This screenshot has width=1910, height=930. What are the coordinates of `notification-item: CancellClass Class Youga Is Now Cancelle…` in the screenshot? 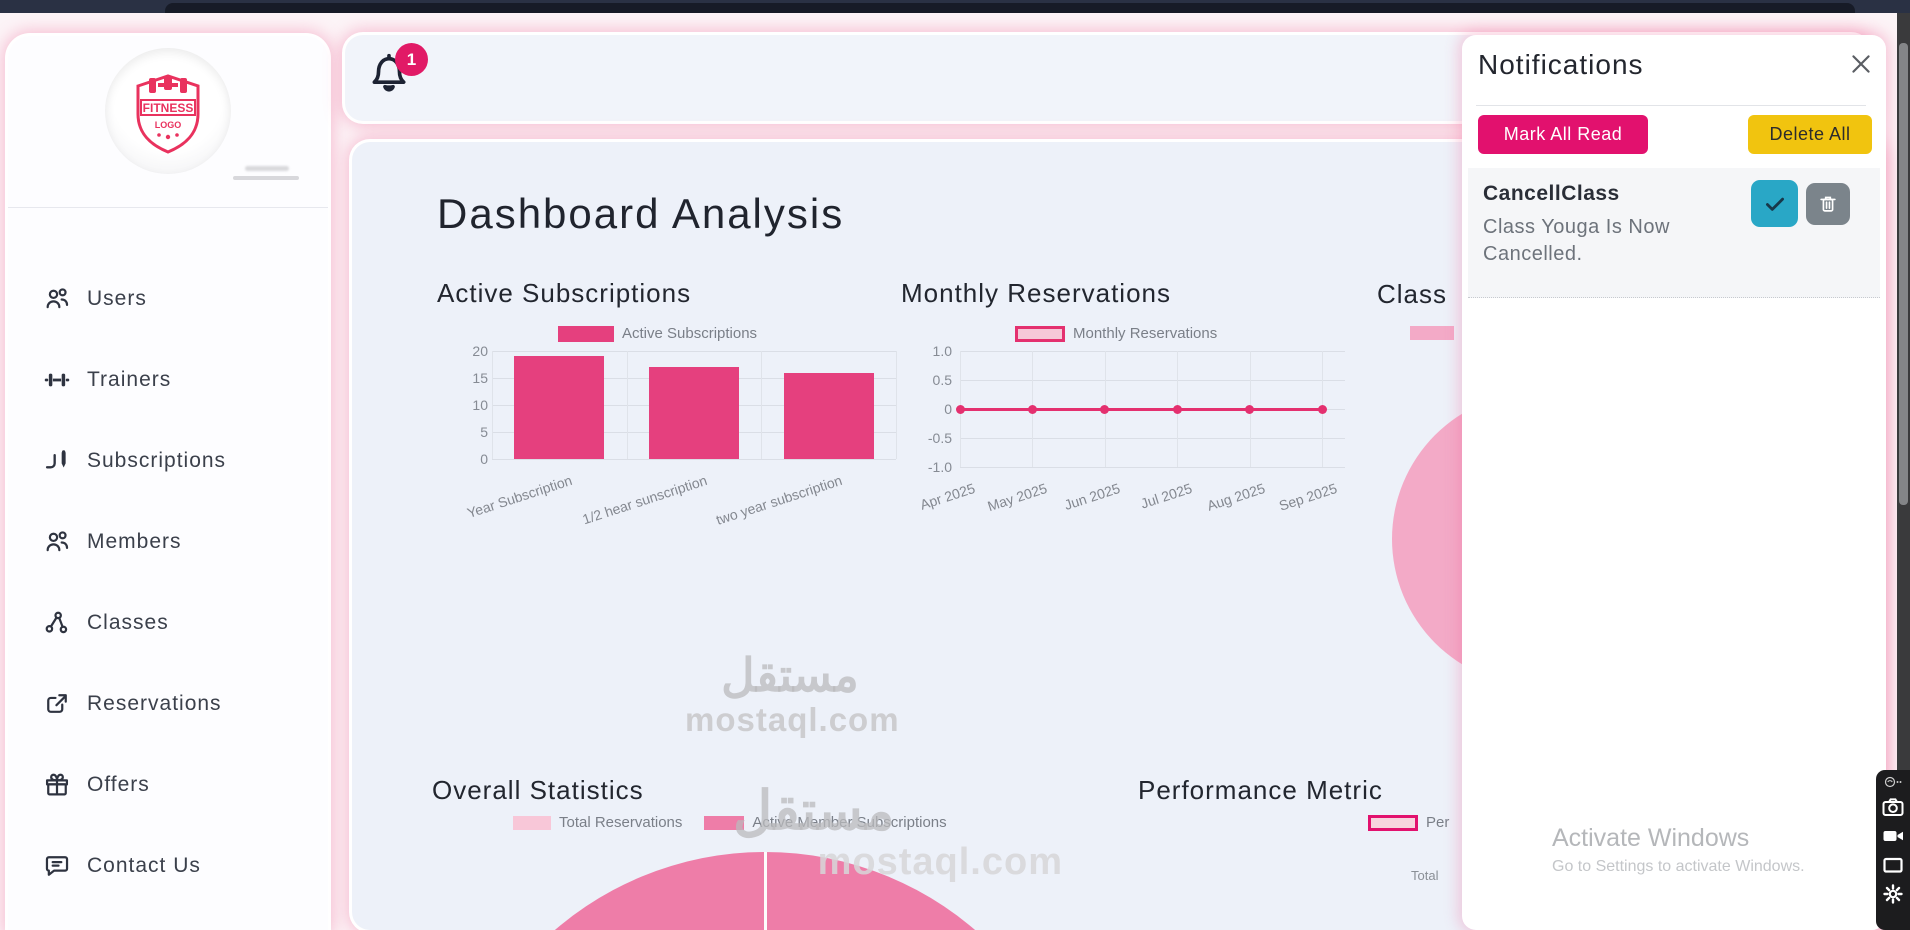 It's located at (1674, 233).